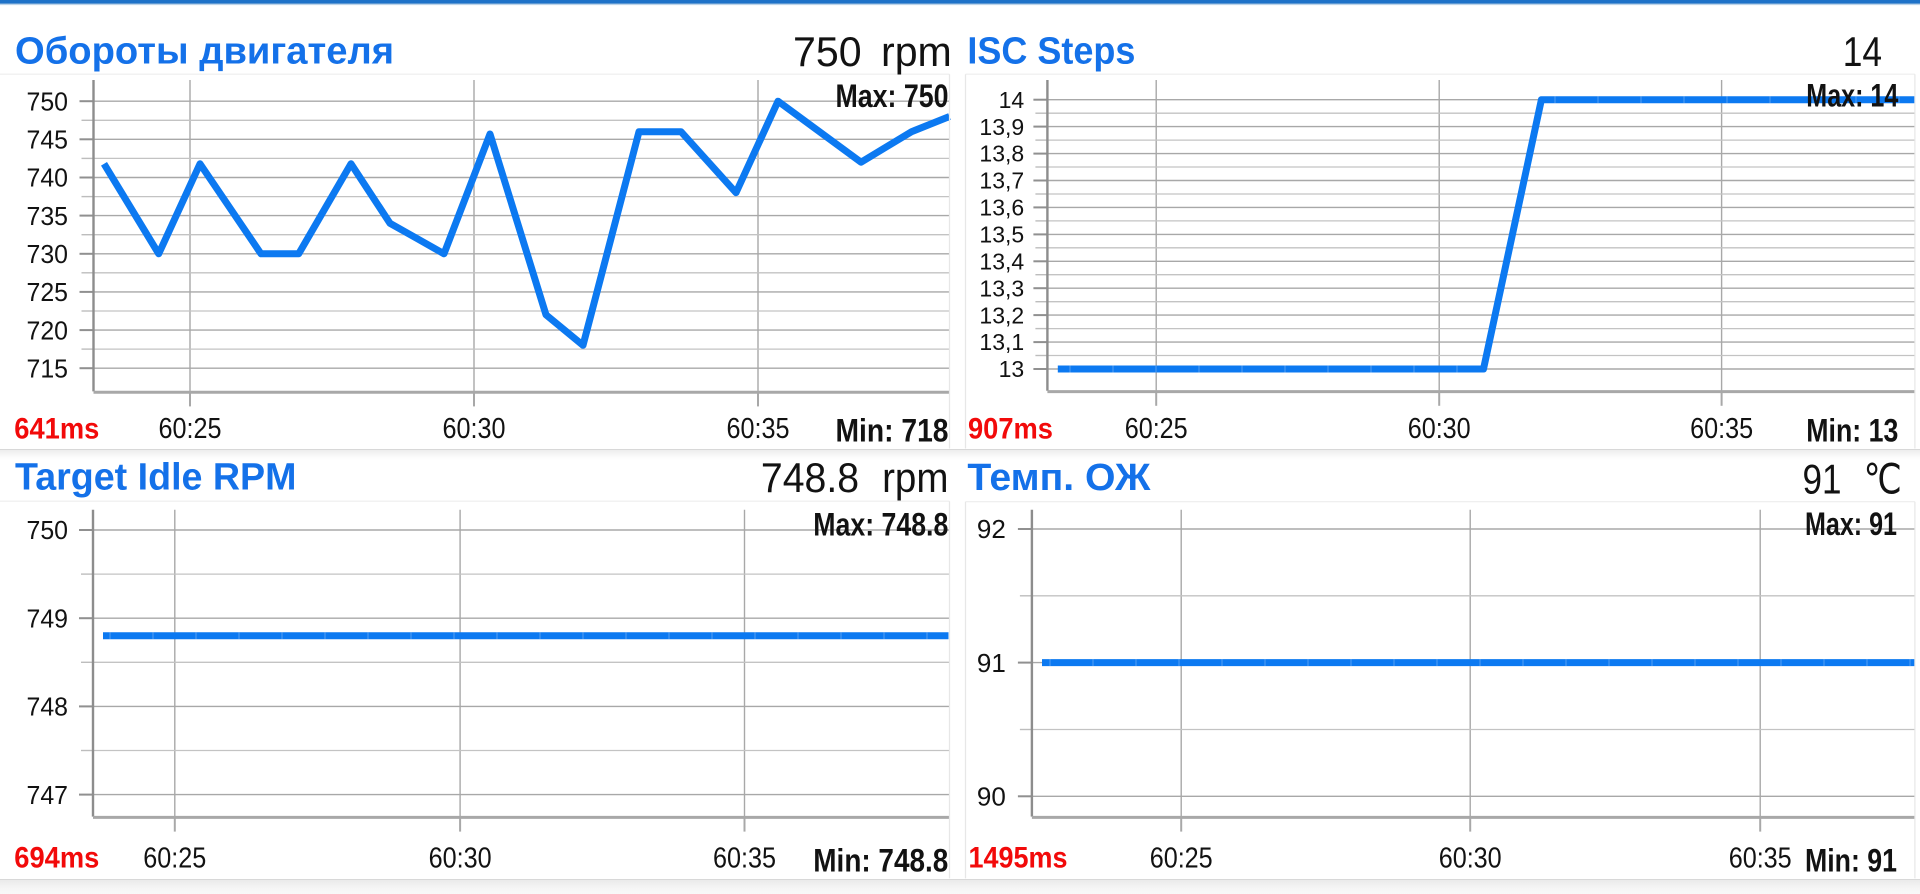 The width and height of the screenshot is (1920, 894). I want to click on svg-text: 13,2, so click(1001, 315).